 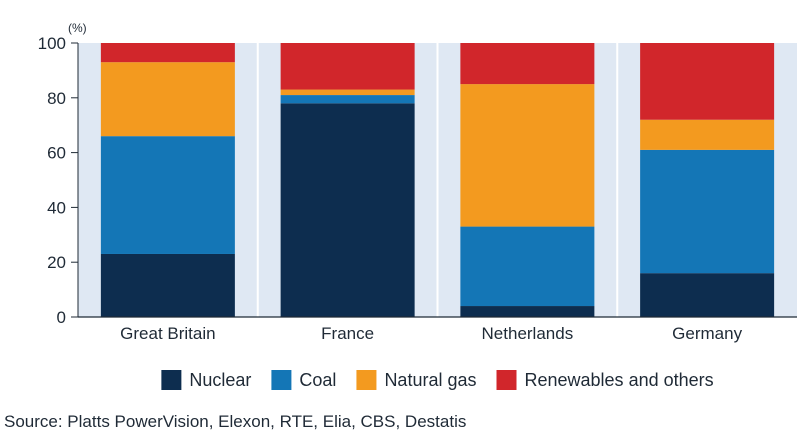 I want to click on bar-stack-france, so click(x=347, y=180).